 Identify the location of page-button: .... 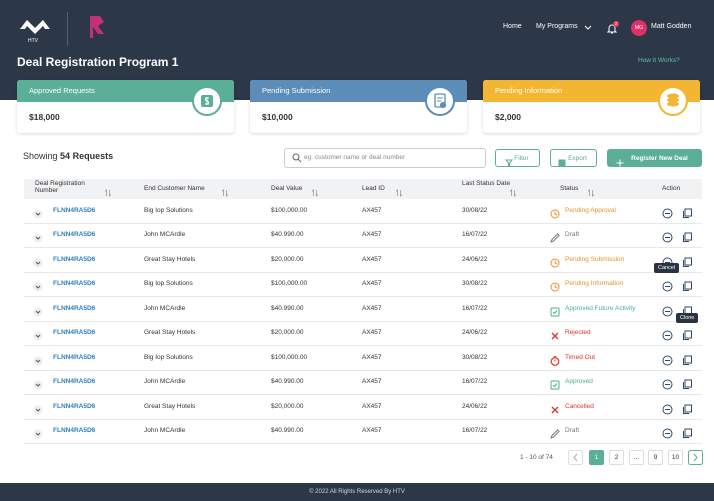
(636, 457).